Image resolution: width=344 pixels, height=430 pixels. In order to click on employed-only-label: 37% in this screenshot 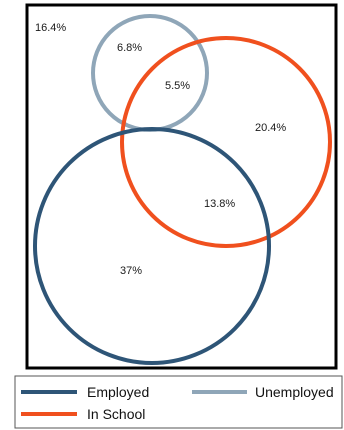, I will do `click(131, 271)`.